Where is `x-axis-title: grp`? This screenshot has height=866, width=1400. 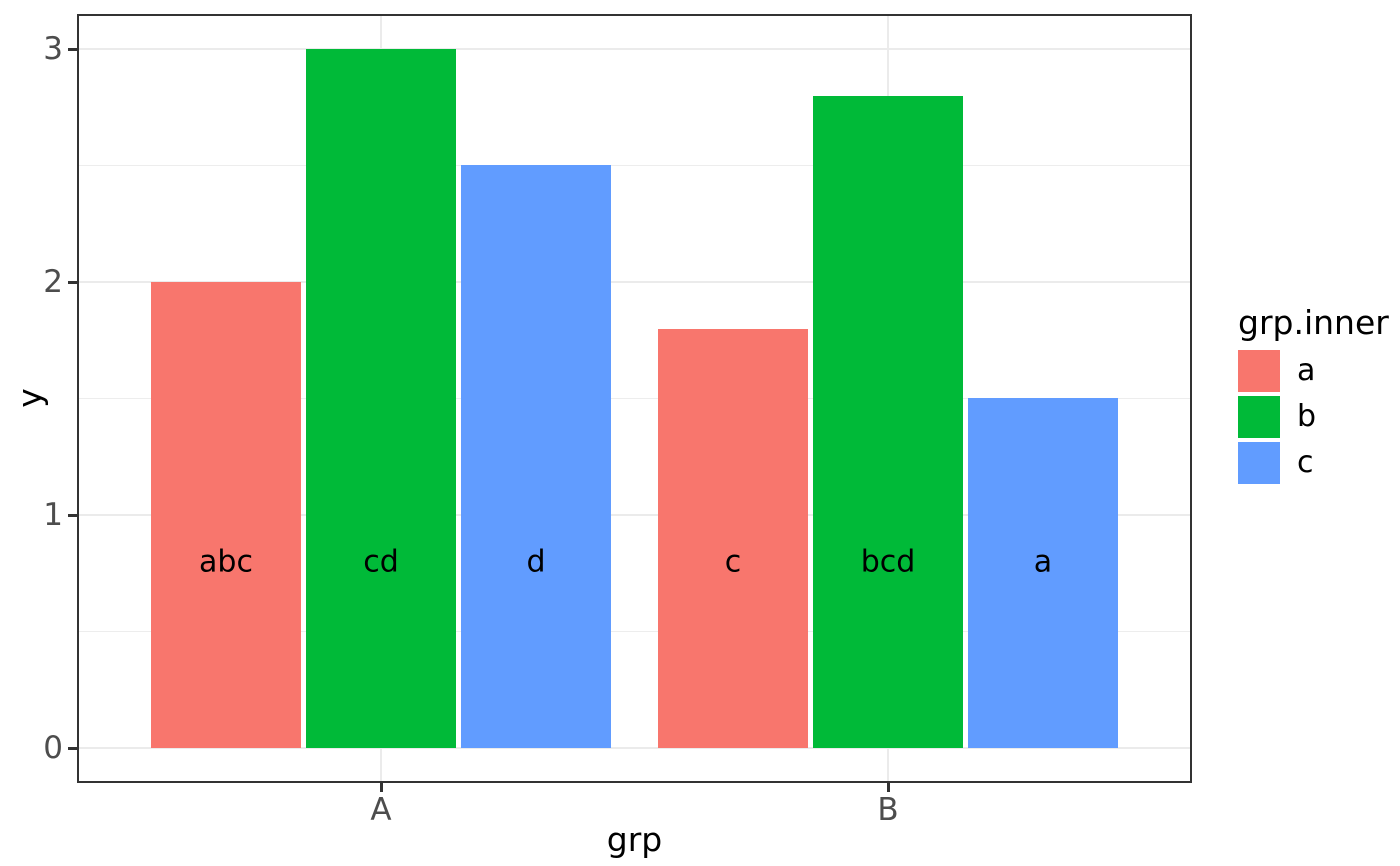
x-axis-title: grp is located at coordinates (634, 839).